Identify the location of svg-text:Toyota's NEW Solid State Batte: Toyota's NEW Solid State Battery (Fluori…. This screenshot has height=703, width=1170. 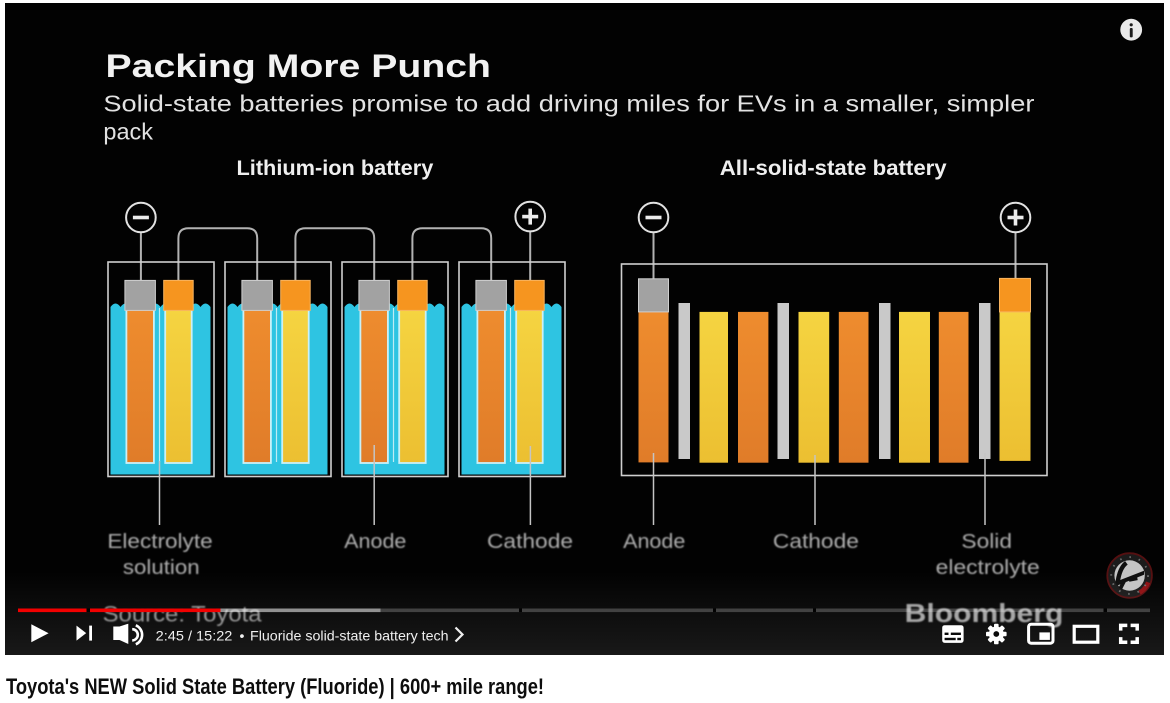
(275, 686).